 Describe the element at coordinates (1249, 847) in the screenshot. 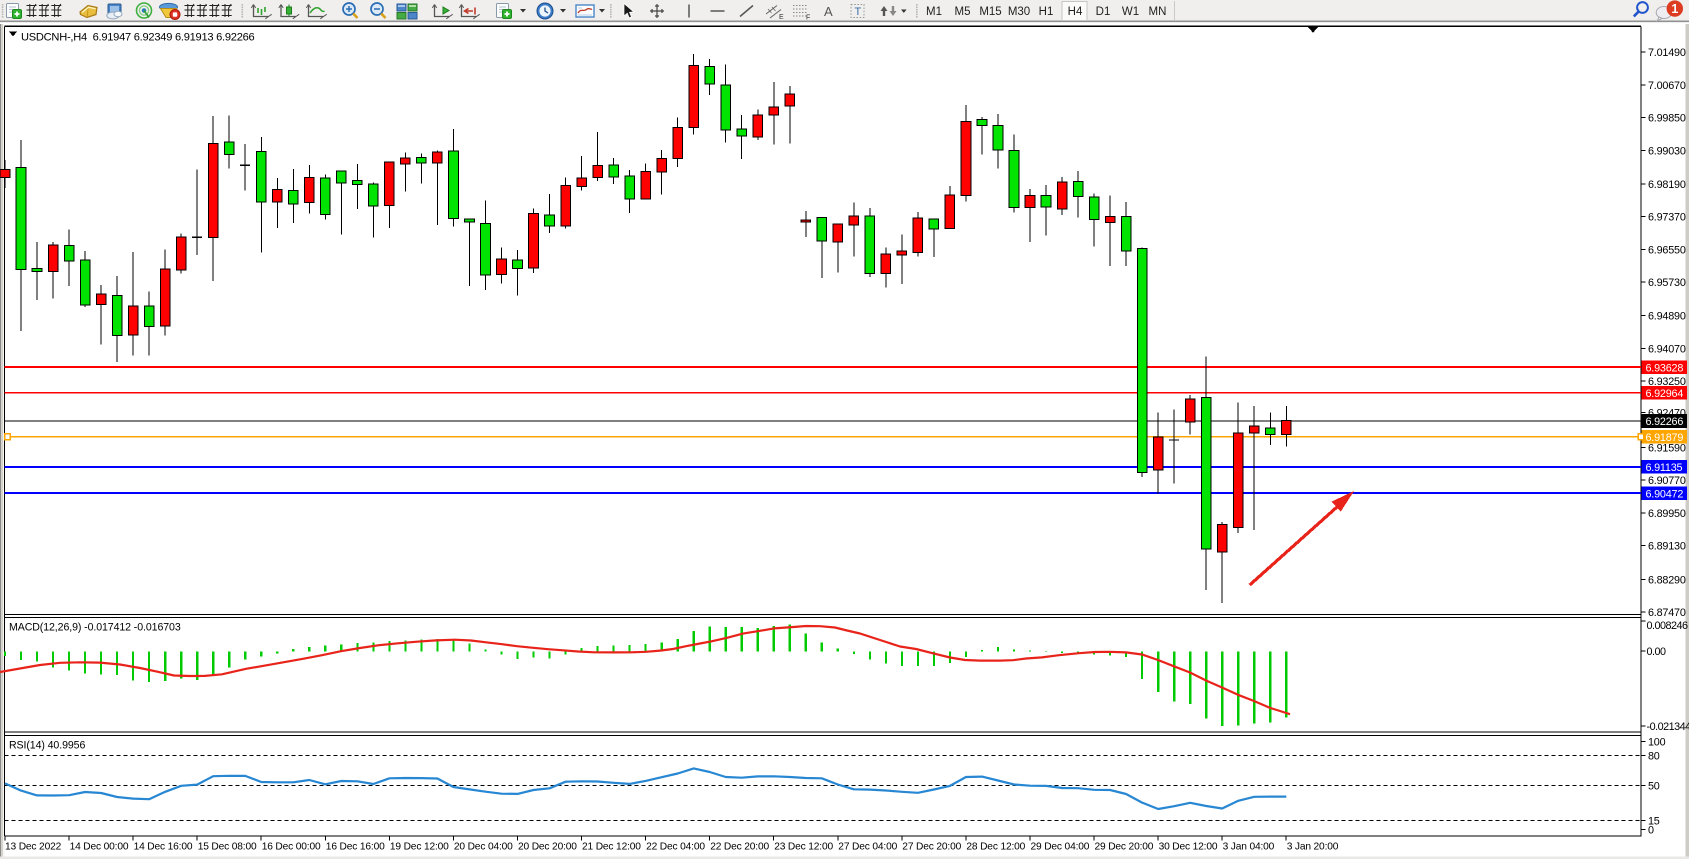

I see `svg-text: 3 Jan 04:00` at that location.